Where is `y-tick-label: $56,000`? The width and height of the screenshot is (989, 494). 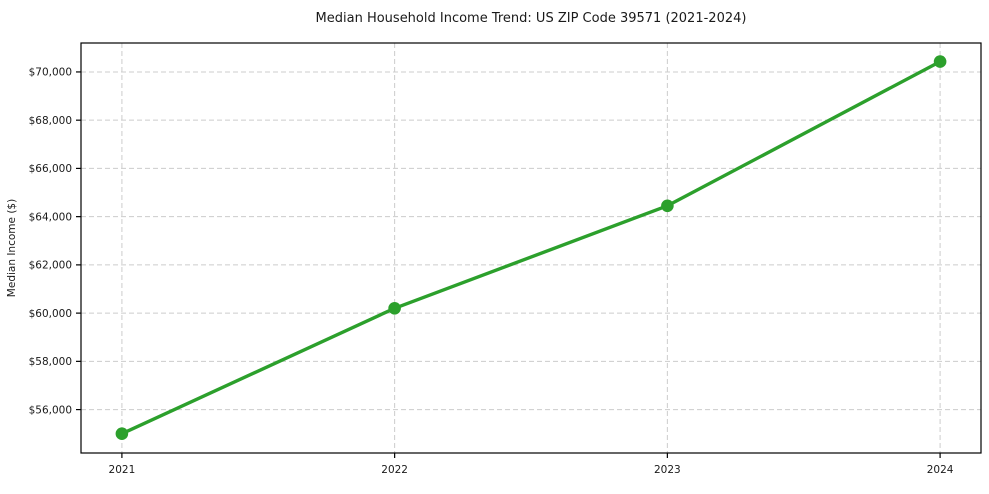 y-tick-label: $56,000 is located at coordinates (50, 410).